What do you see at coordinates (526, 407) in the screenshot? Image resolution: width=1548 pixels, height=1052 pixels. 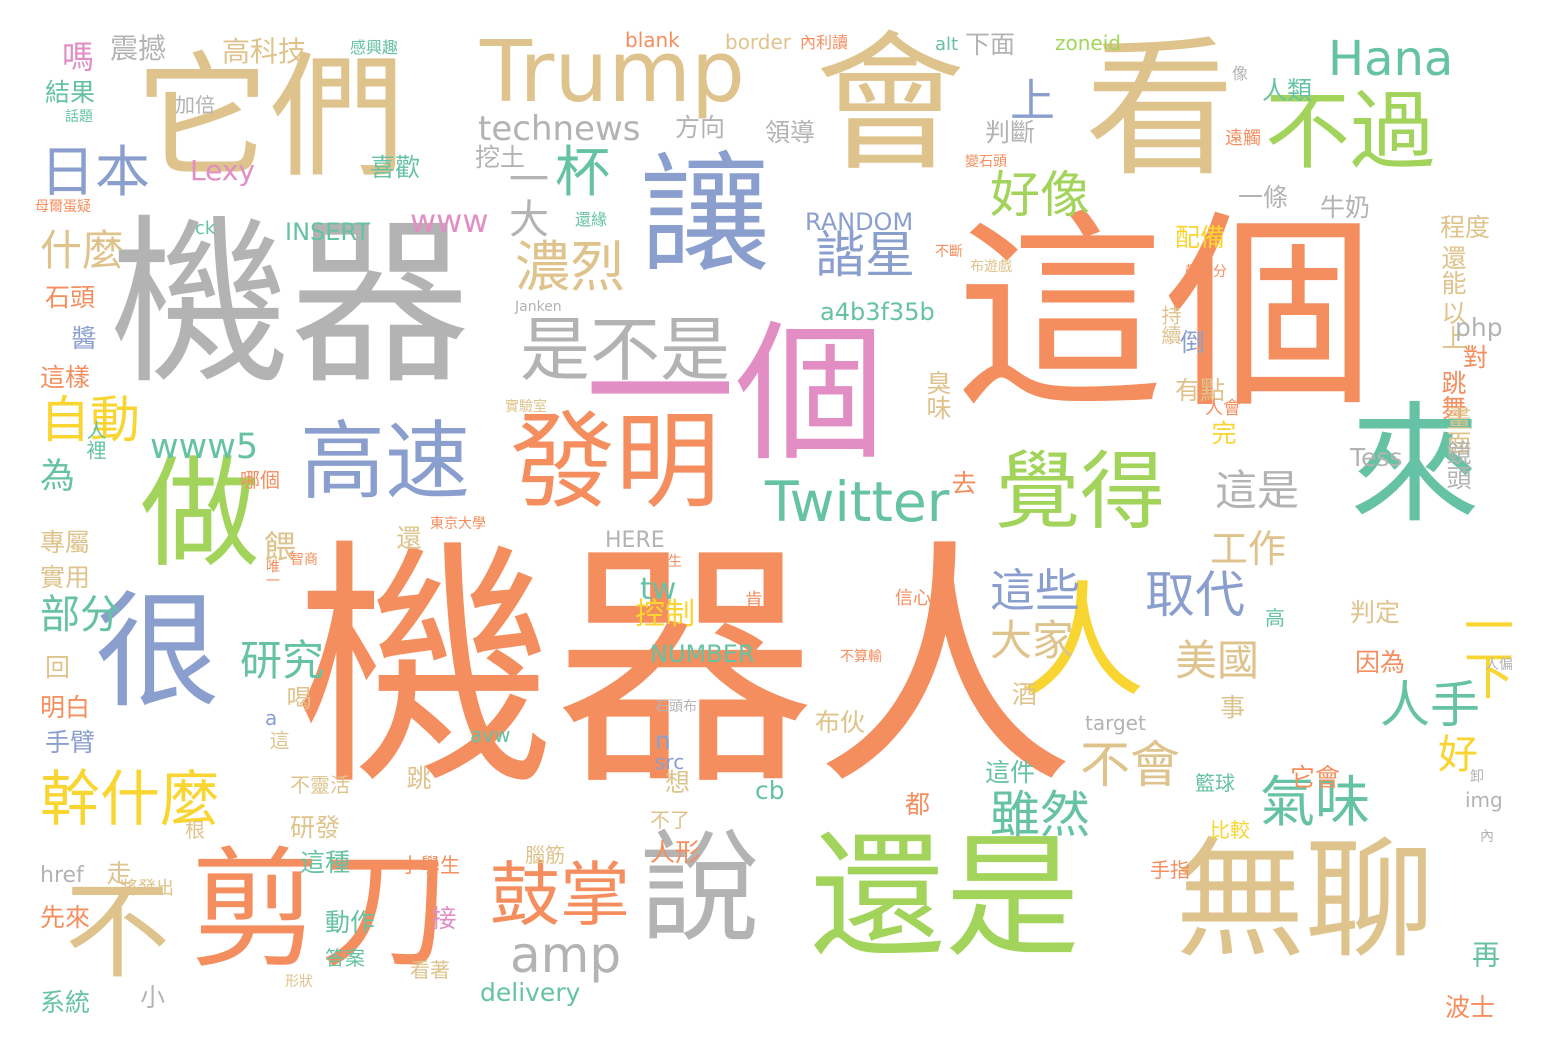 I see `cloud-word: 實驗室` at bounding box center [526, 407].